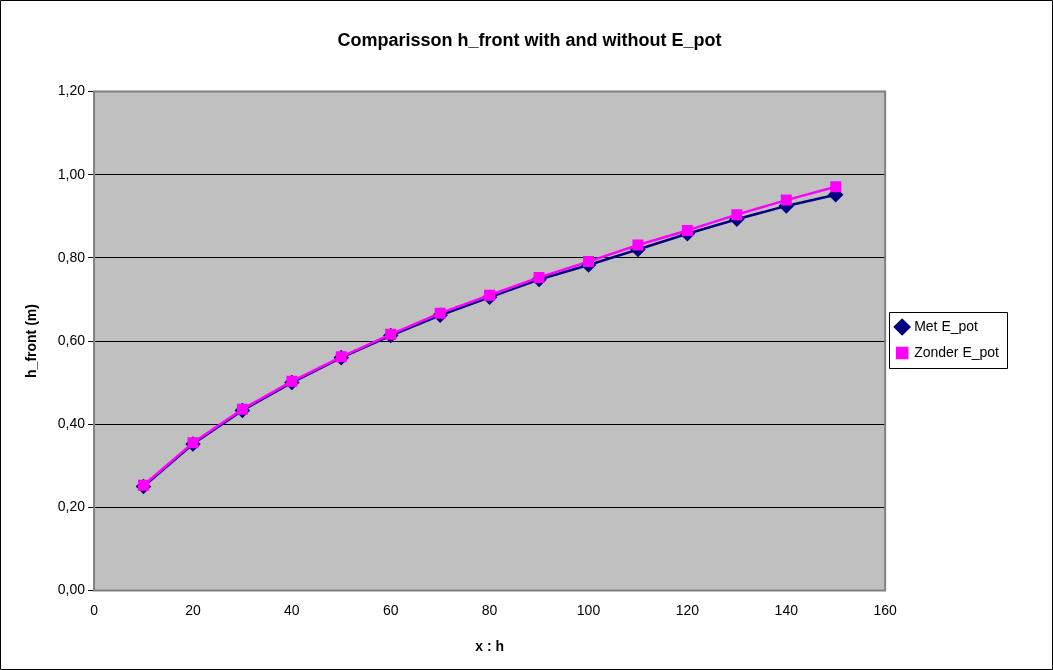 The width and height of the screenshot is (1053, 670). What do you see at coordinates (687, 609) in the screenshot?
I see `x-tick-label: 120` at bounding box center [687, 609].